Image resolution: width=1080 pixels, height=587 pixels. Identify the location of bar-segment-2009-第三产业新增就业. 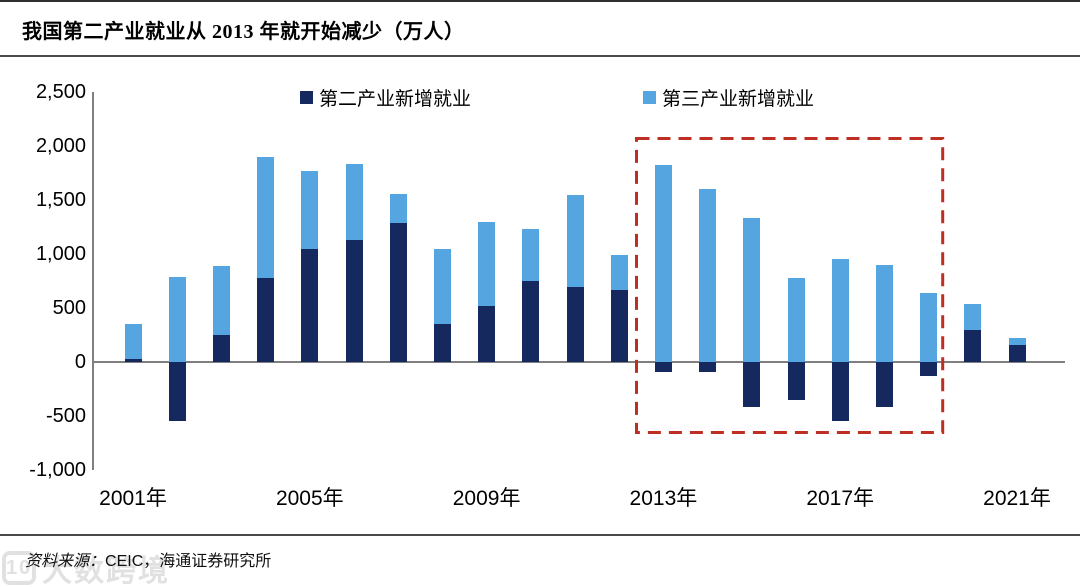
(487, 264).